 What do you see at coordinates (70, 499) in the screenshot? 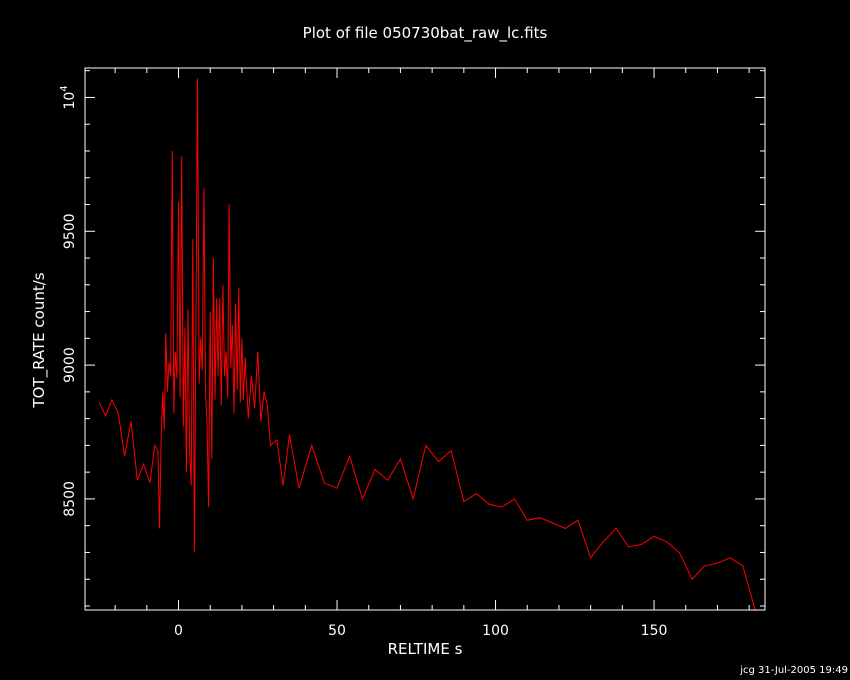
I see `y-tick-label: 8500` at bounding box center [70, 499].